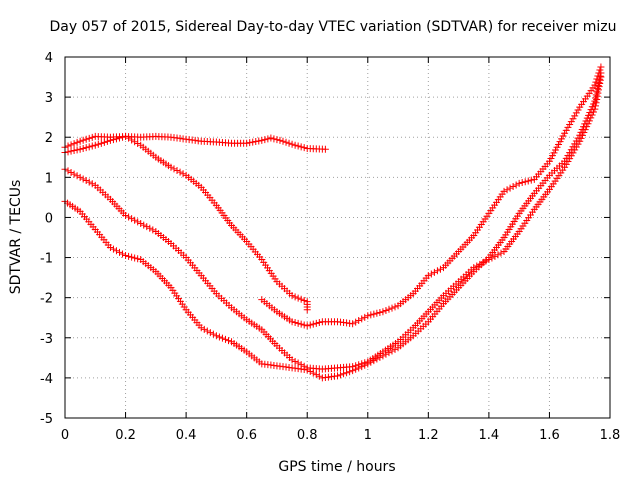 Image resolution: width=640 pixels, height=480 pixels. I want to click on x-tick-label: 1.4, so click(489, 435).